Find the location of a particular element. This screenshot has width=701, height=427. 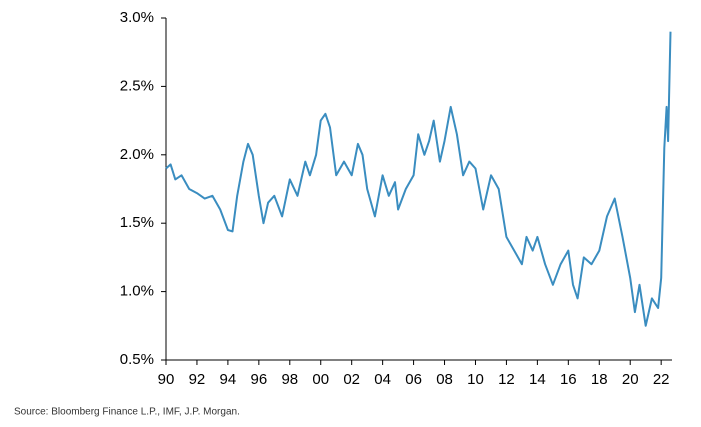

x-tick-label: 14 is located at coordinates (537, 379).